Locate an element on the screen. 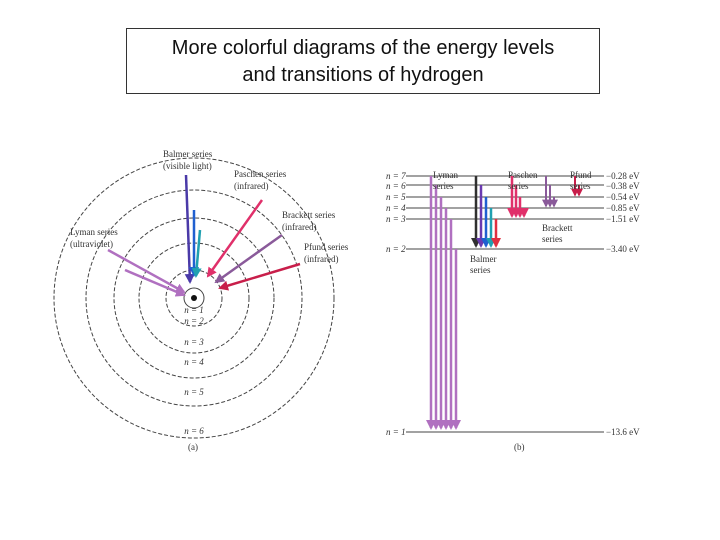 The height and width of the screenshot is (540, 720). title-line-2: and transitions of hydrogen is located at coordinates (363, 75).